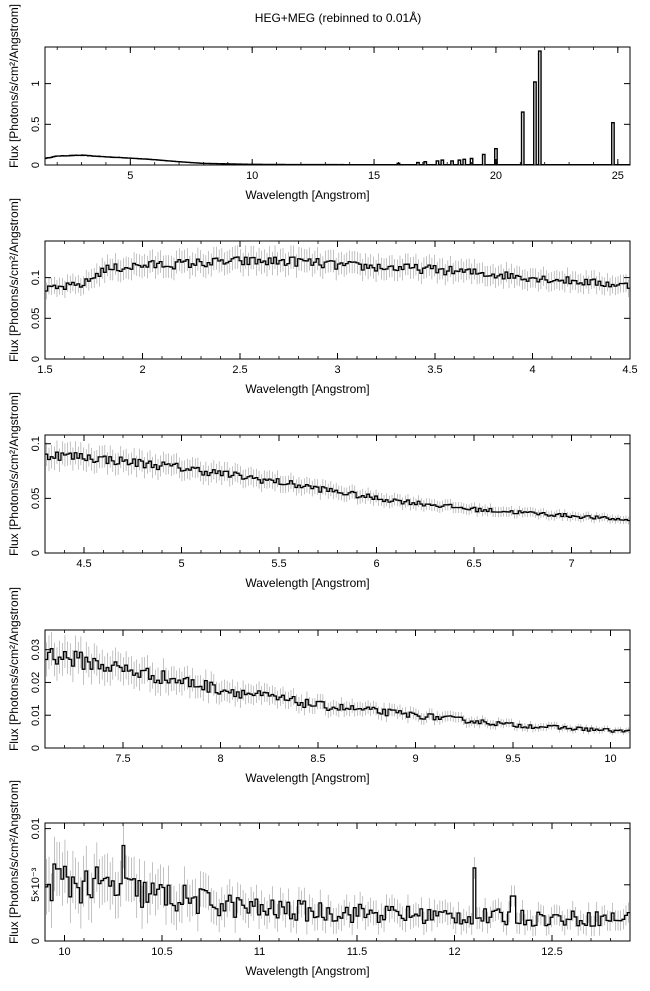 This screenshot has width=650, height=991. Describe the element at coordinates (44, 370) in the screenshot. I see `x-tick-label: 1.5` at that location.